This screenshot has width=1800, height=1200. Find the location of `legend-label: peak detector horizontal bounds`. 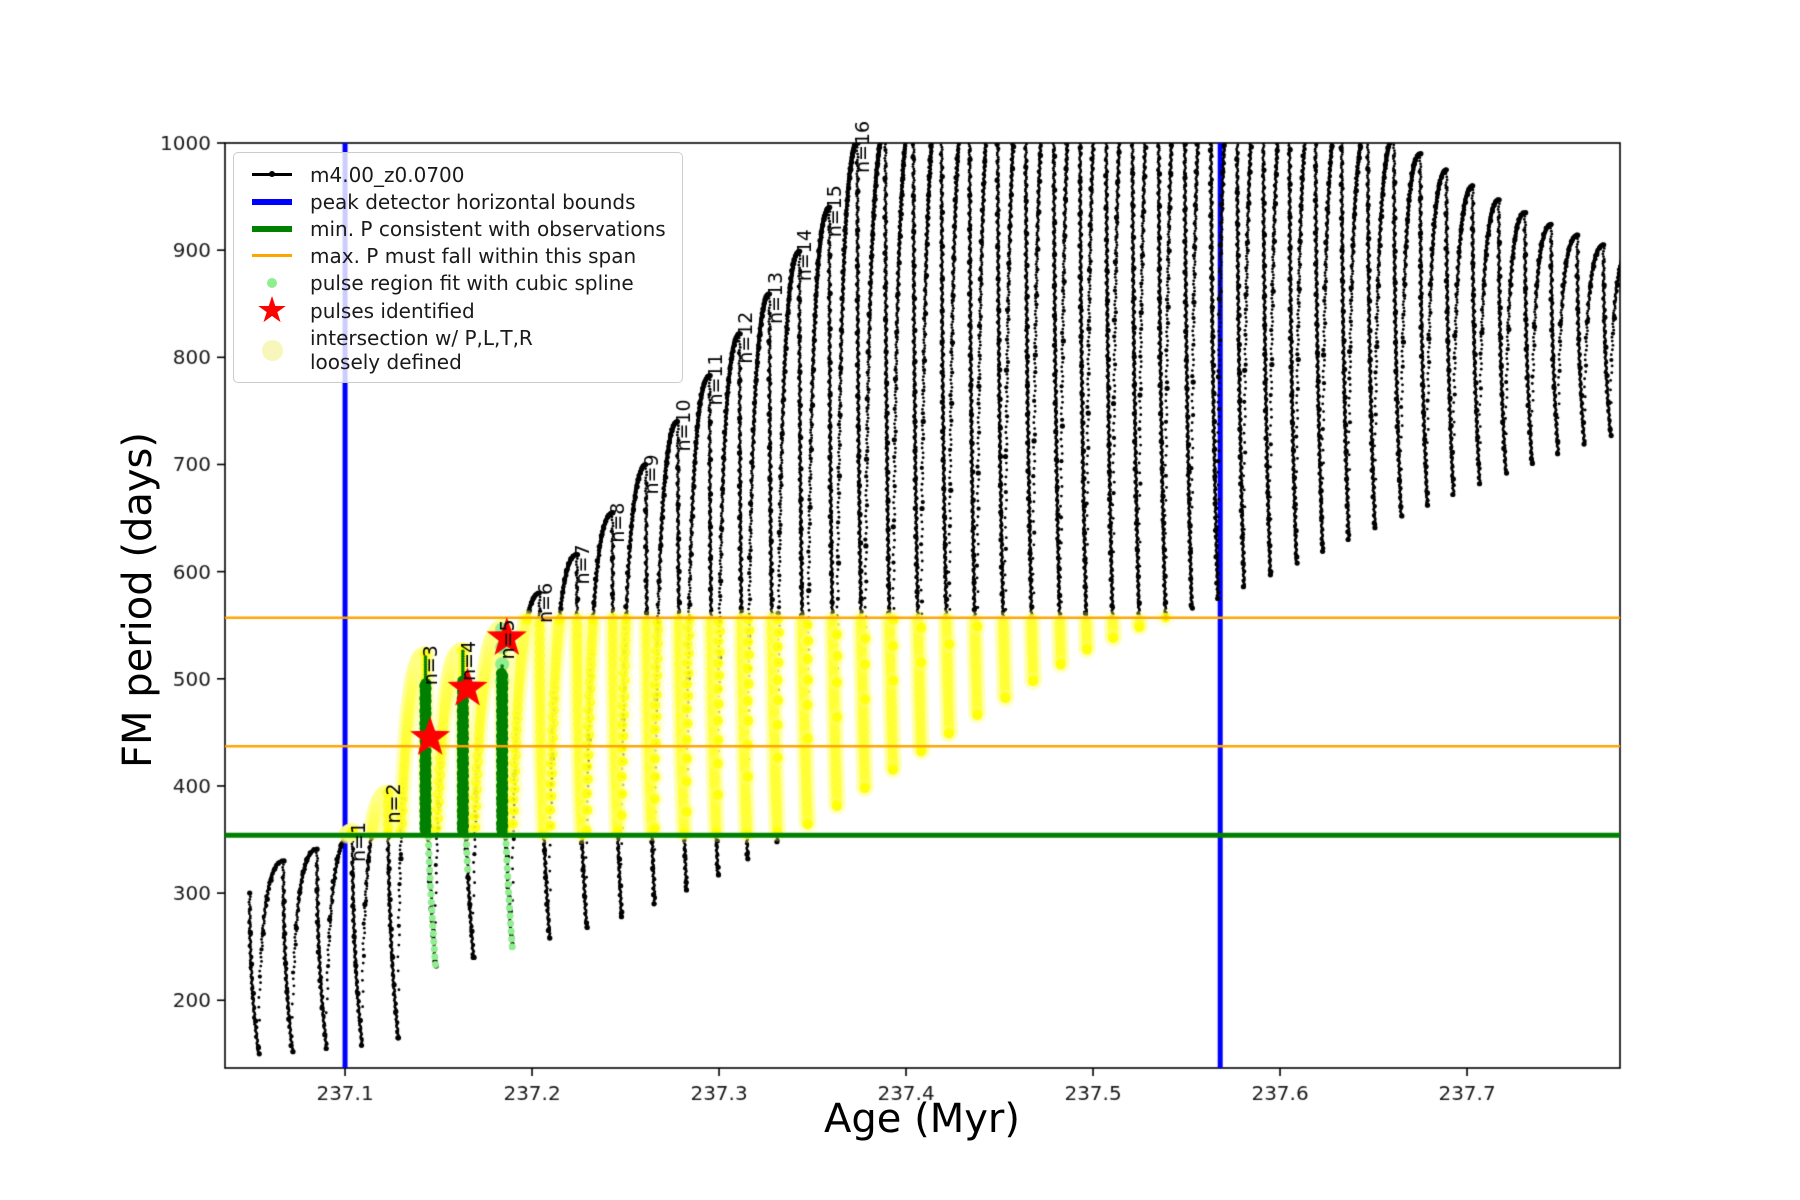

legend-label: peak detector horizontal bounds is located at coordinates (473, 201).